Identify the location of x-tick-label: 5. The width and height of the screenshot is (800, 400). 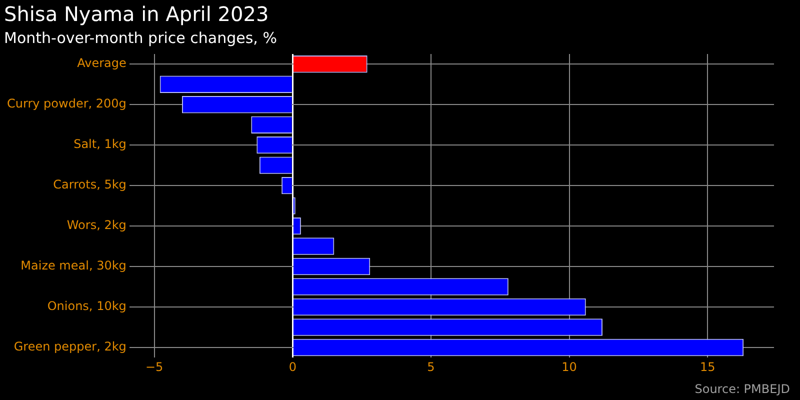
(431, 367).